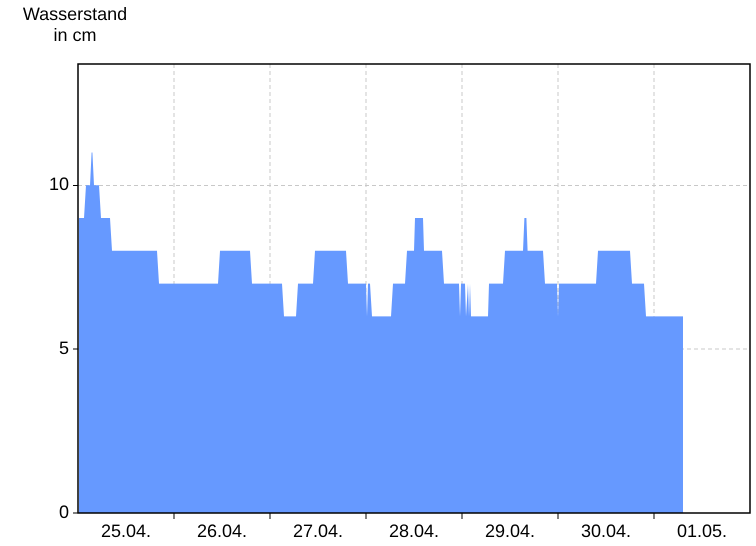 The height and width of the screenshot is (546, 756). I want to click on y-tick-label: 10, so click(58, 184).